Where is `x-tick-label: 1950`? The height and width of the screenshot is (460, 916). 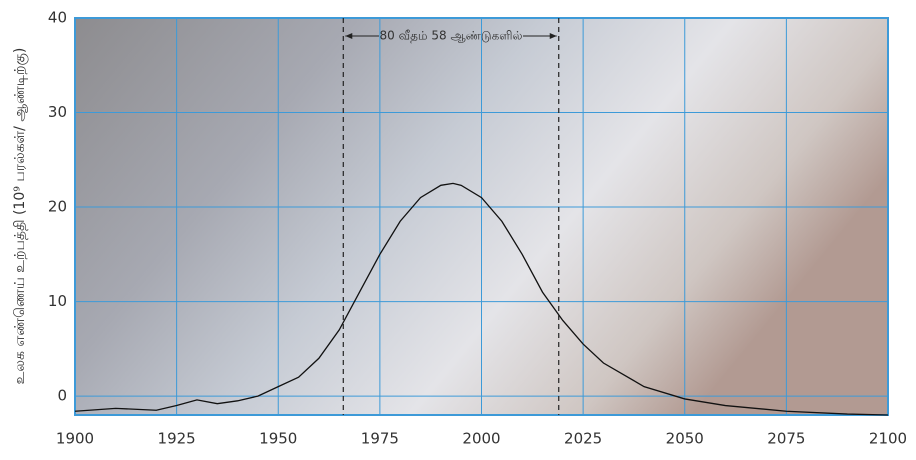 x-tick-label: 1950 is located at coordinates (278, 439).